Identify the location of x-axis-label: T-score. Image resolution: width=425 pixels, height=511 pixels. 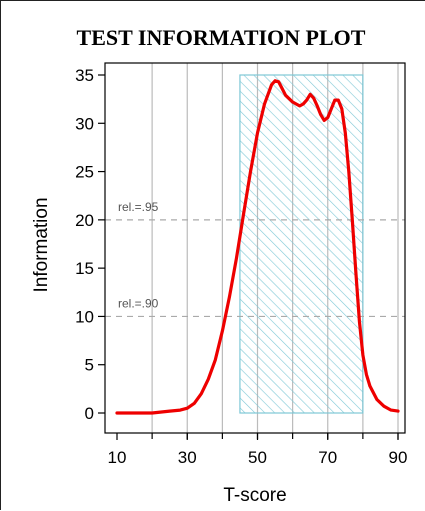
(254, 495).